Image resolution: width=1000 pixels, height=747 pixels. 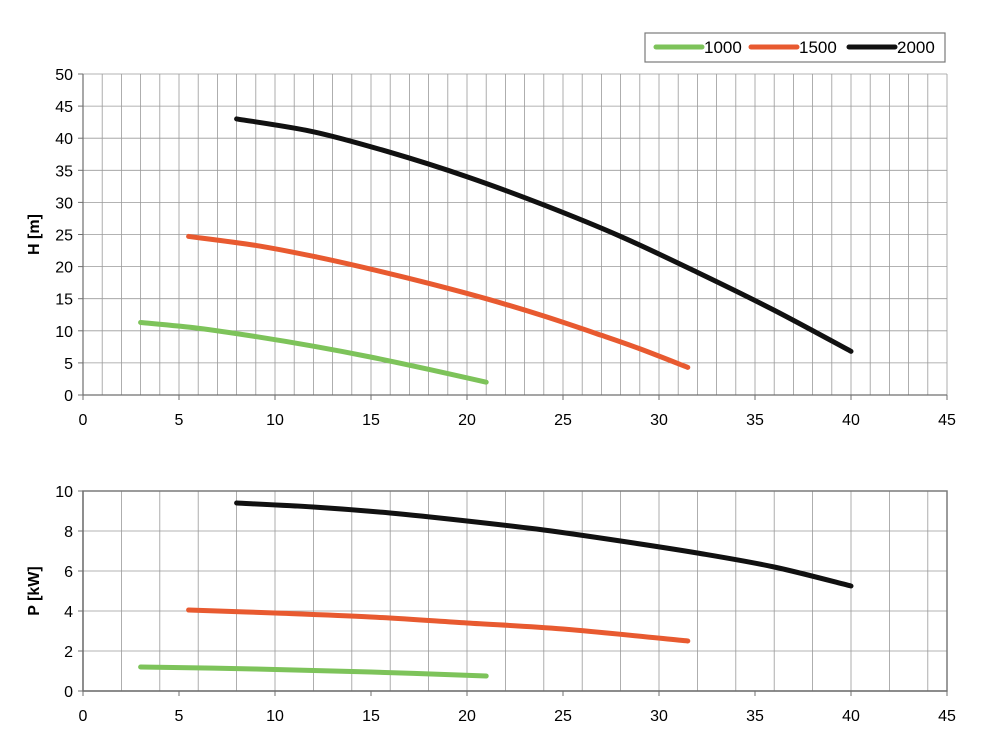 I want to click on y-tick-label: 5, so click(x=68, y=364).